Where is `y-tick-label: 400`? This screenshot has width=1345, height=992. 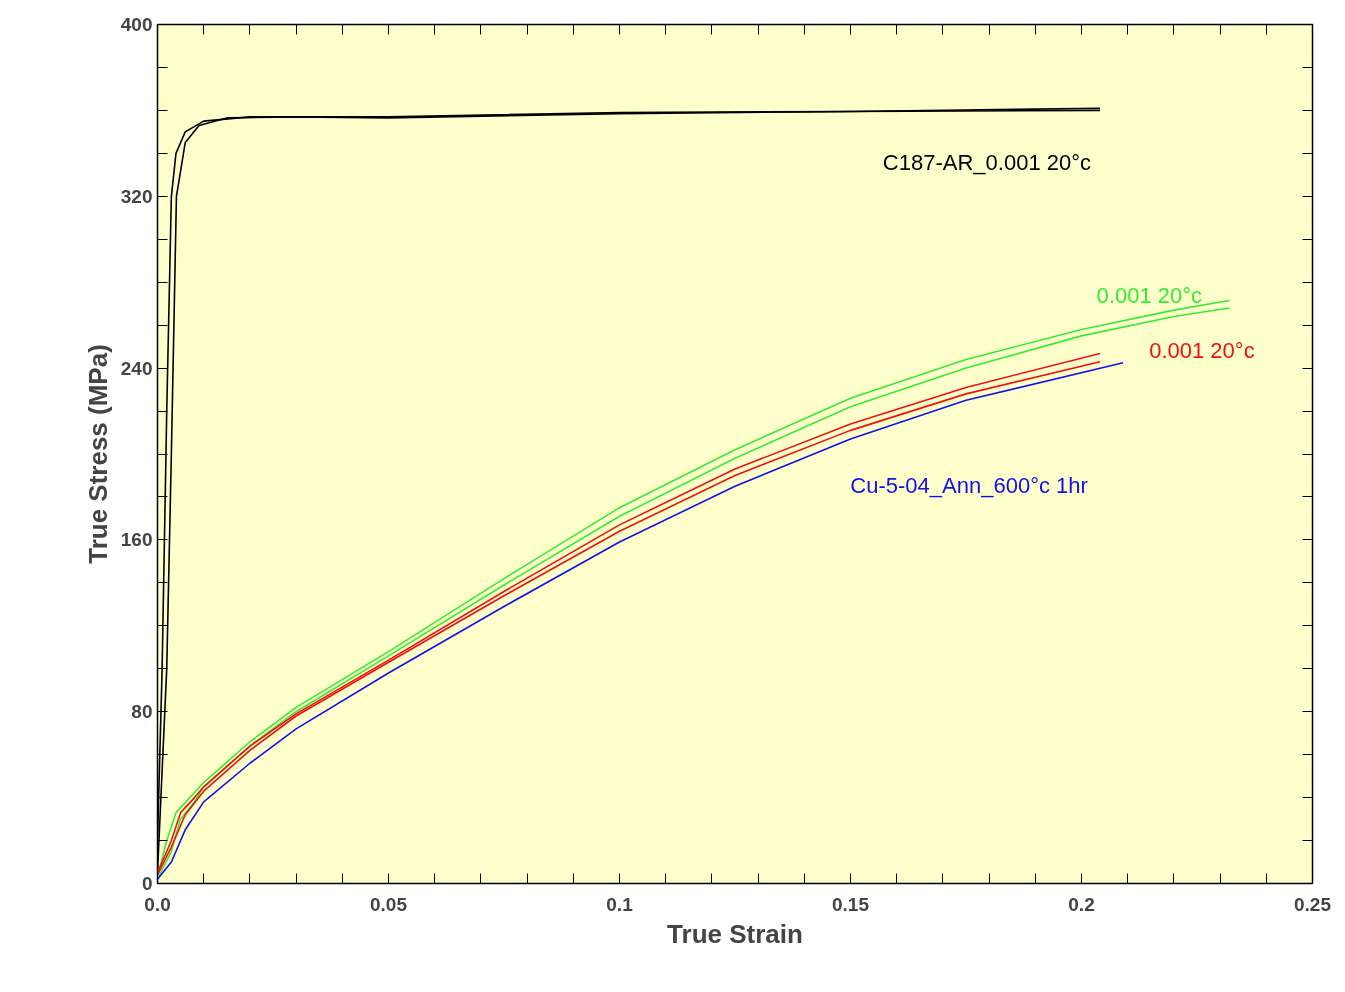
y-tick-label: 400 is located at coordinates (136, 24).